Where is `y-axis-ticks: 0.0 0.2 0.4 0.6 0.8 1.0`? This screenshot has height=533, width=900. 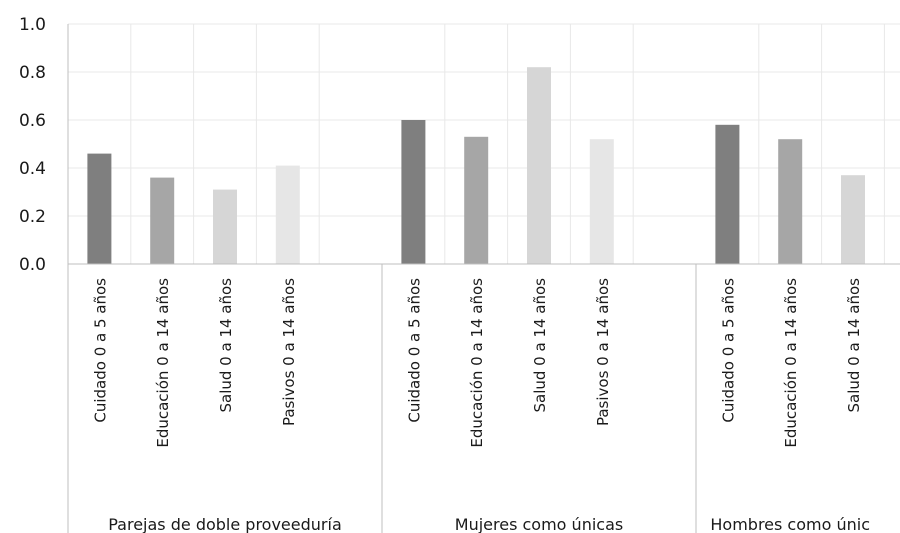 y-axis-ticks: 0.0 0.2 0.4 0.6 0.8 1.0 is located at coordinates (32, 145).